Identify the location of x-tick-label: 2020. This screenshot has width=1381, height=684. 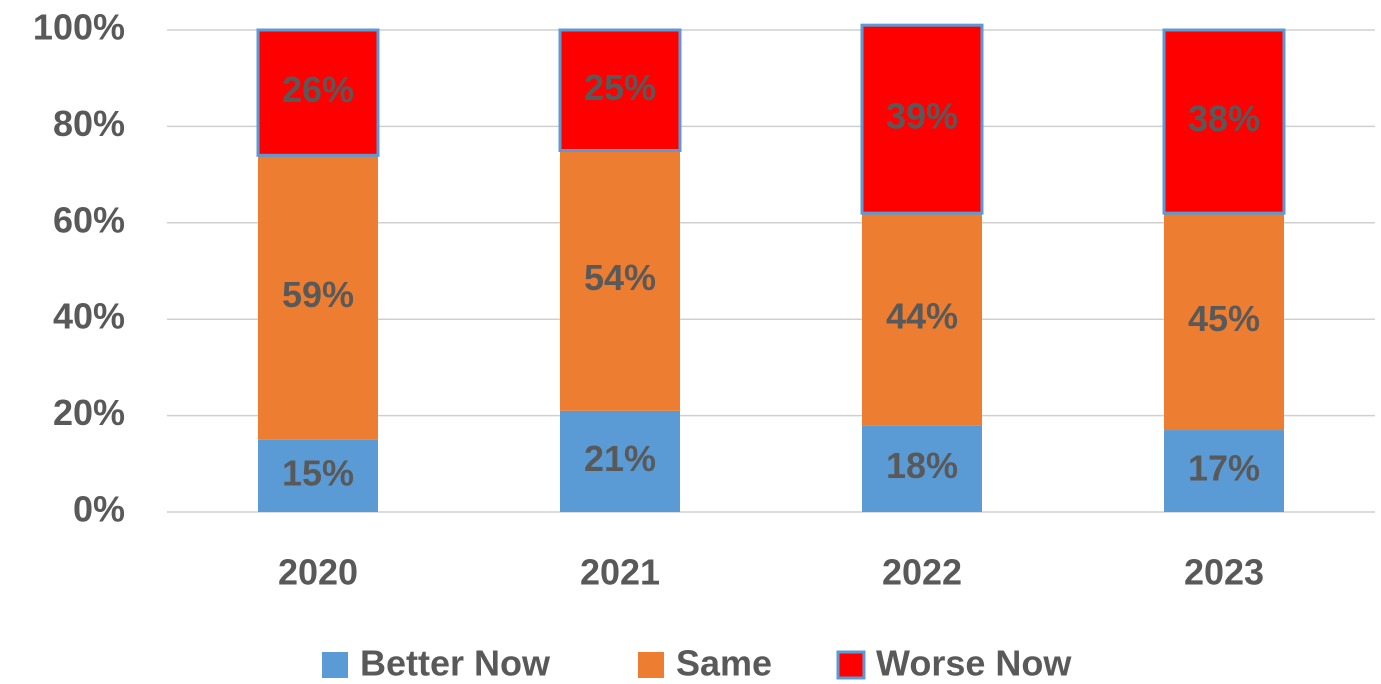
(318, 572).